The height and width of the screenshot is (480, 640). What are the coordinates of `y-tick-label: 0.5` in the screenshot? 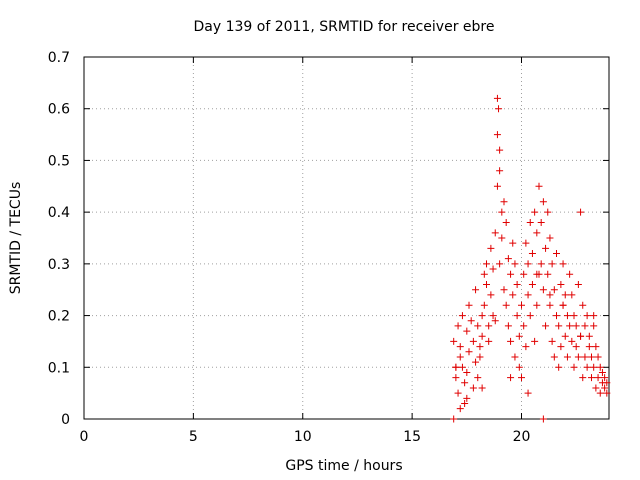 It's located at (59, 161).